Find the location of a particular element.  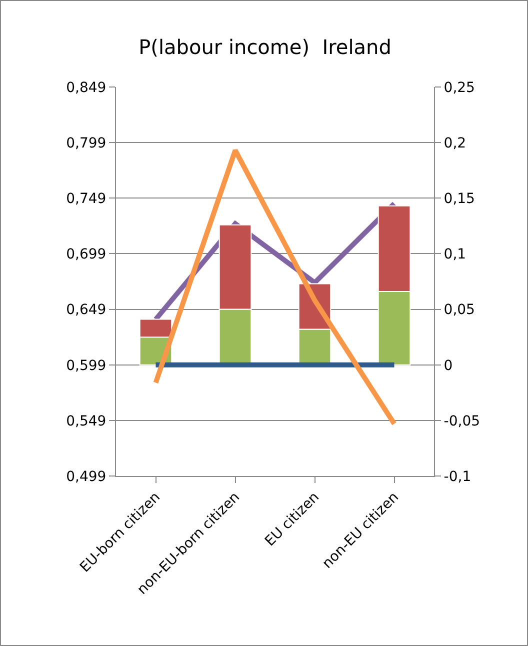

y-tick-label: 0,849 is located at coordinates (86, 88).